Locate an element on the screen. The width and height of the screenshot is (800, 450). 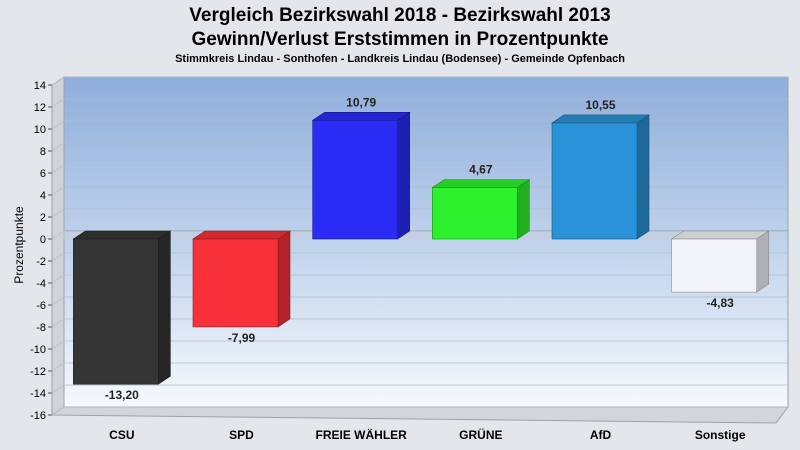
y-tick-label: 6 is located at coordinates (43, 174).